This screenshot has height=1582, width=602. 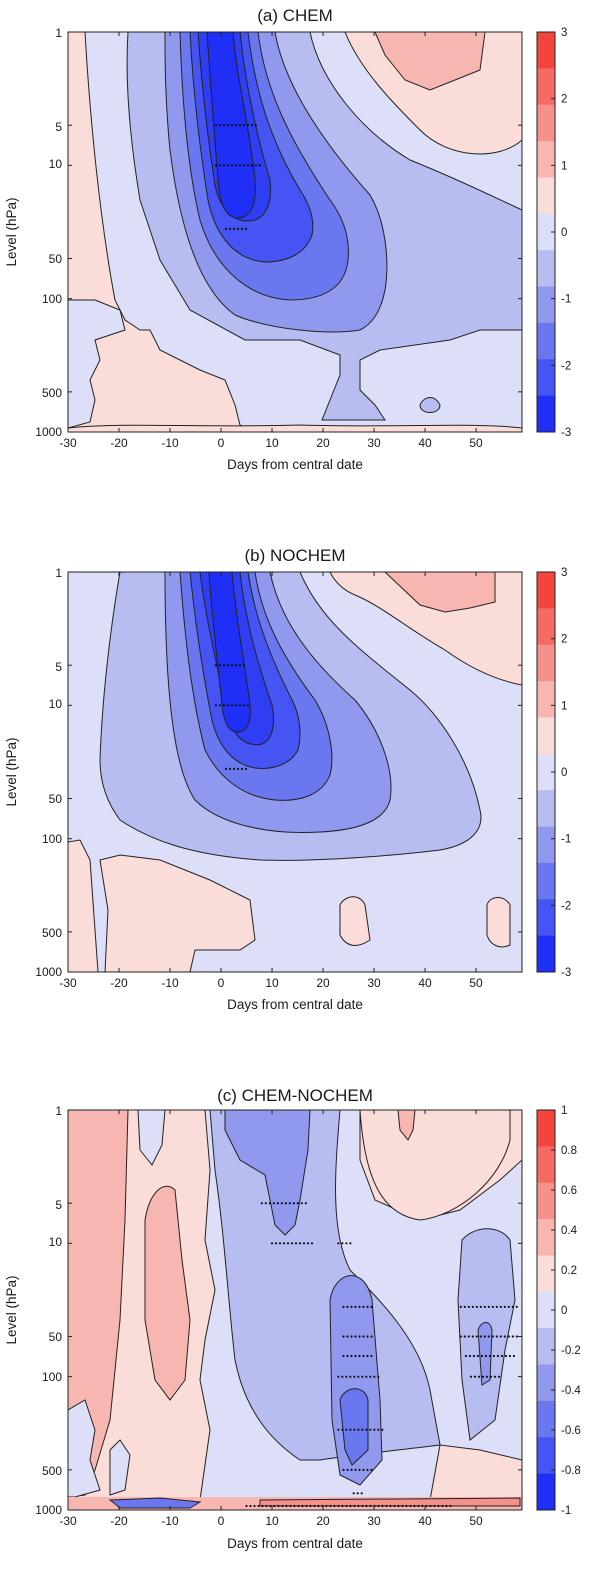 What do you see at coordinates (571, 1351) in the screenshot?
I see `colorbar-tick-label: -0.2` at bounding box center [571, 1351].